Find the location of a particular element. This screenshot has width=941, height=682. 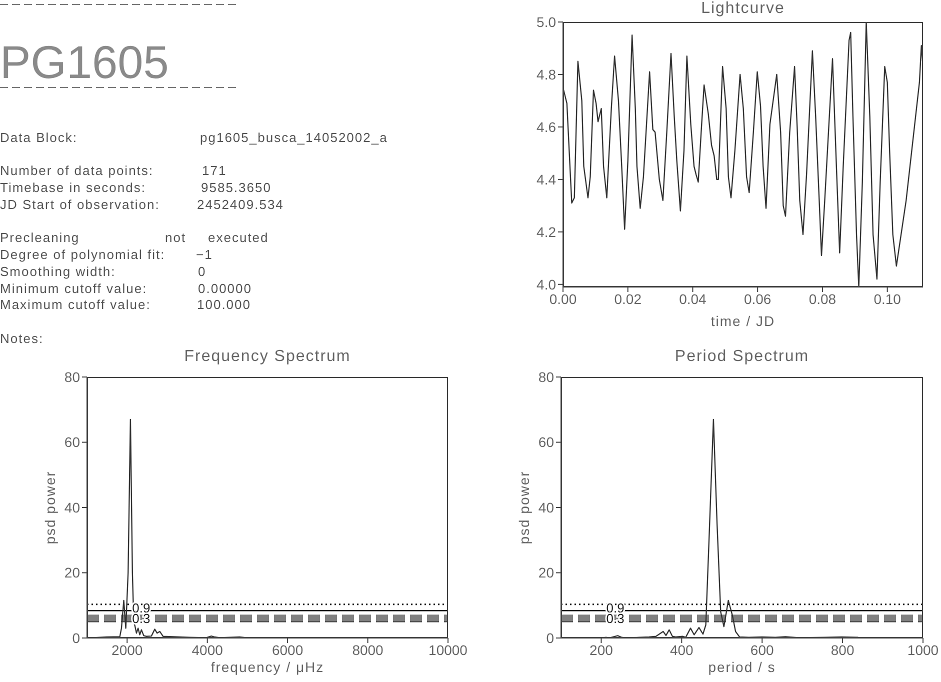

x-tick-label: 0.08 is located at coordinates (822, 298).